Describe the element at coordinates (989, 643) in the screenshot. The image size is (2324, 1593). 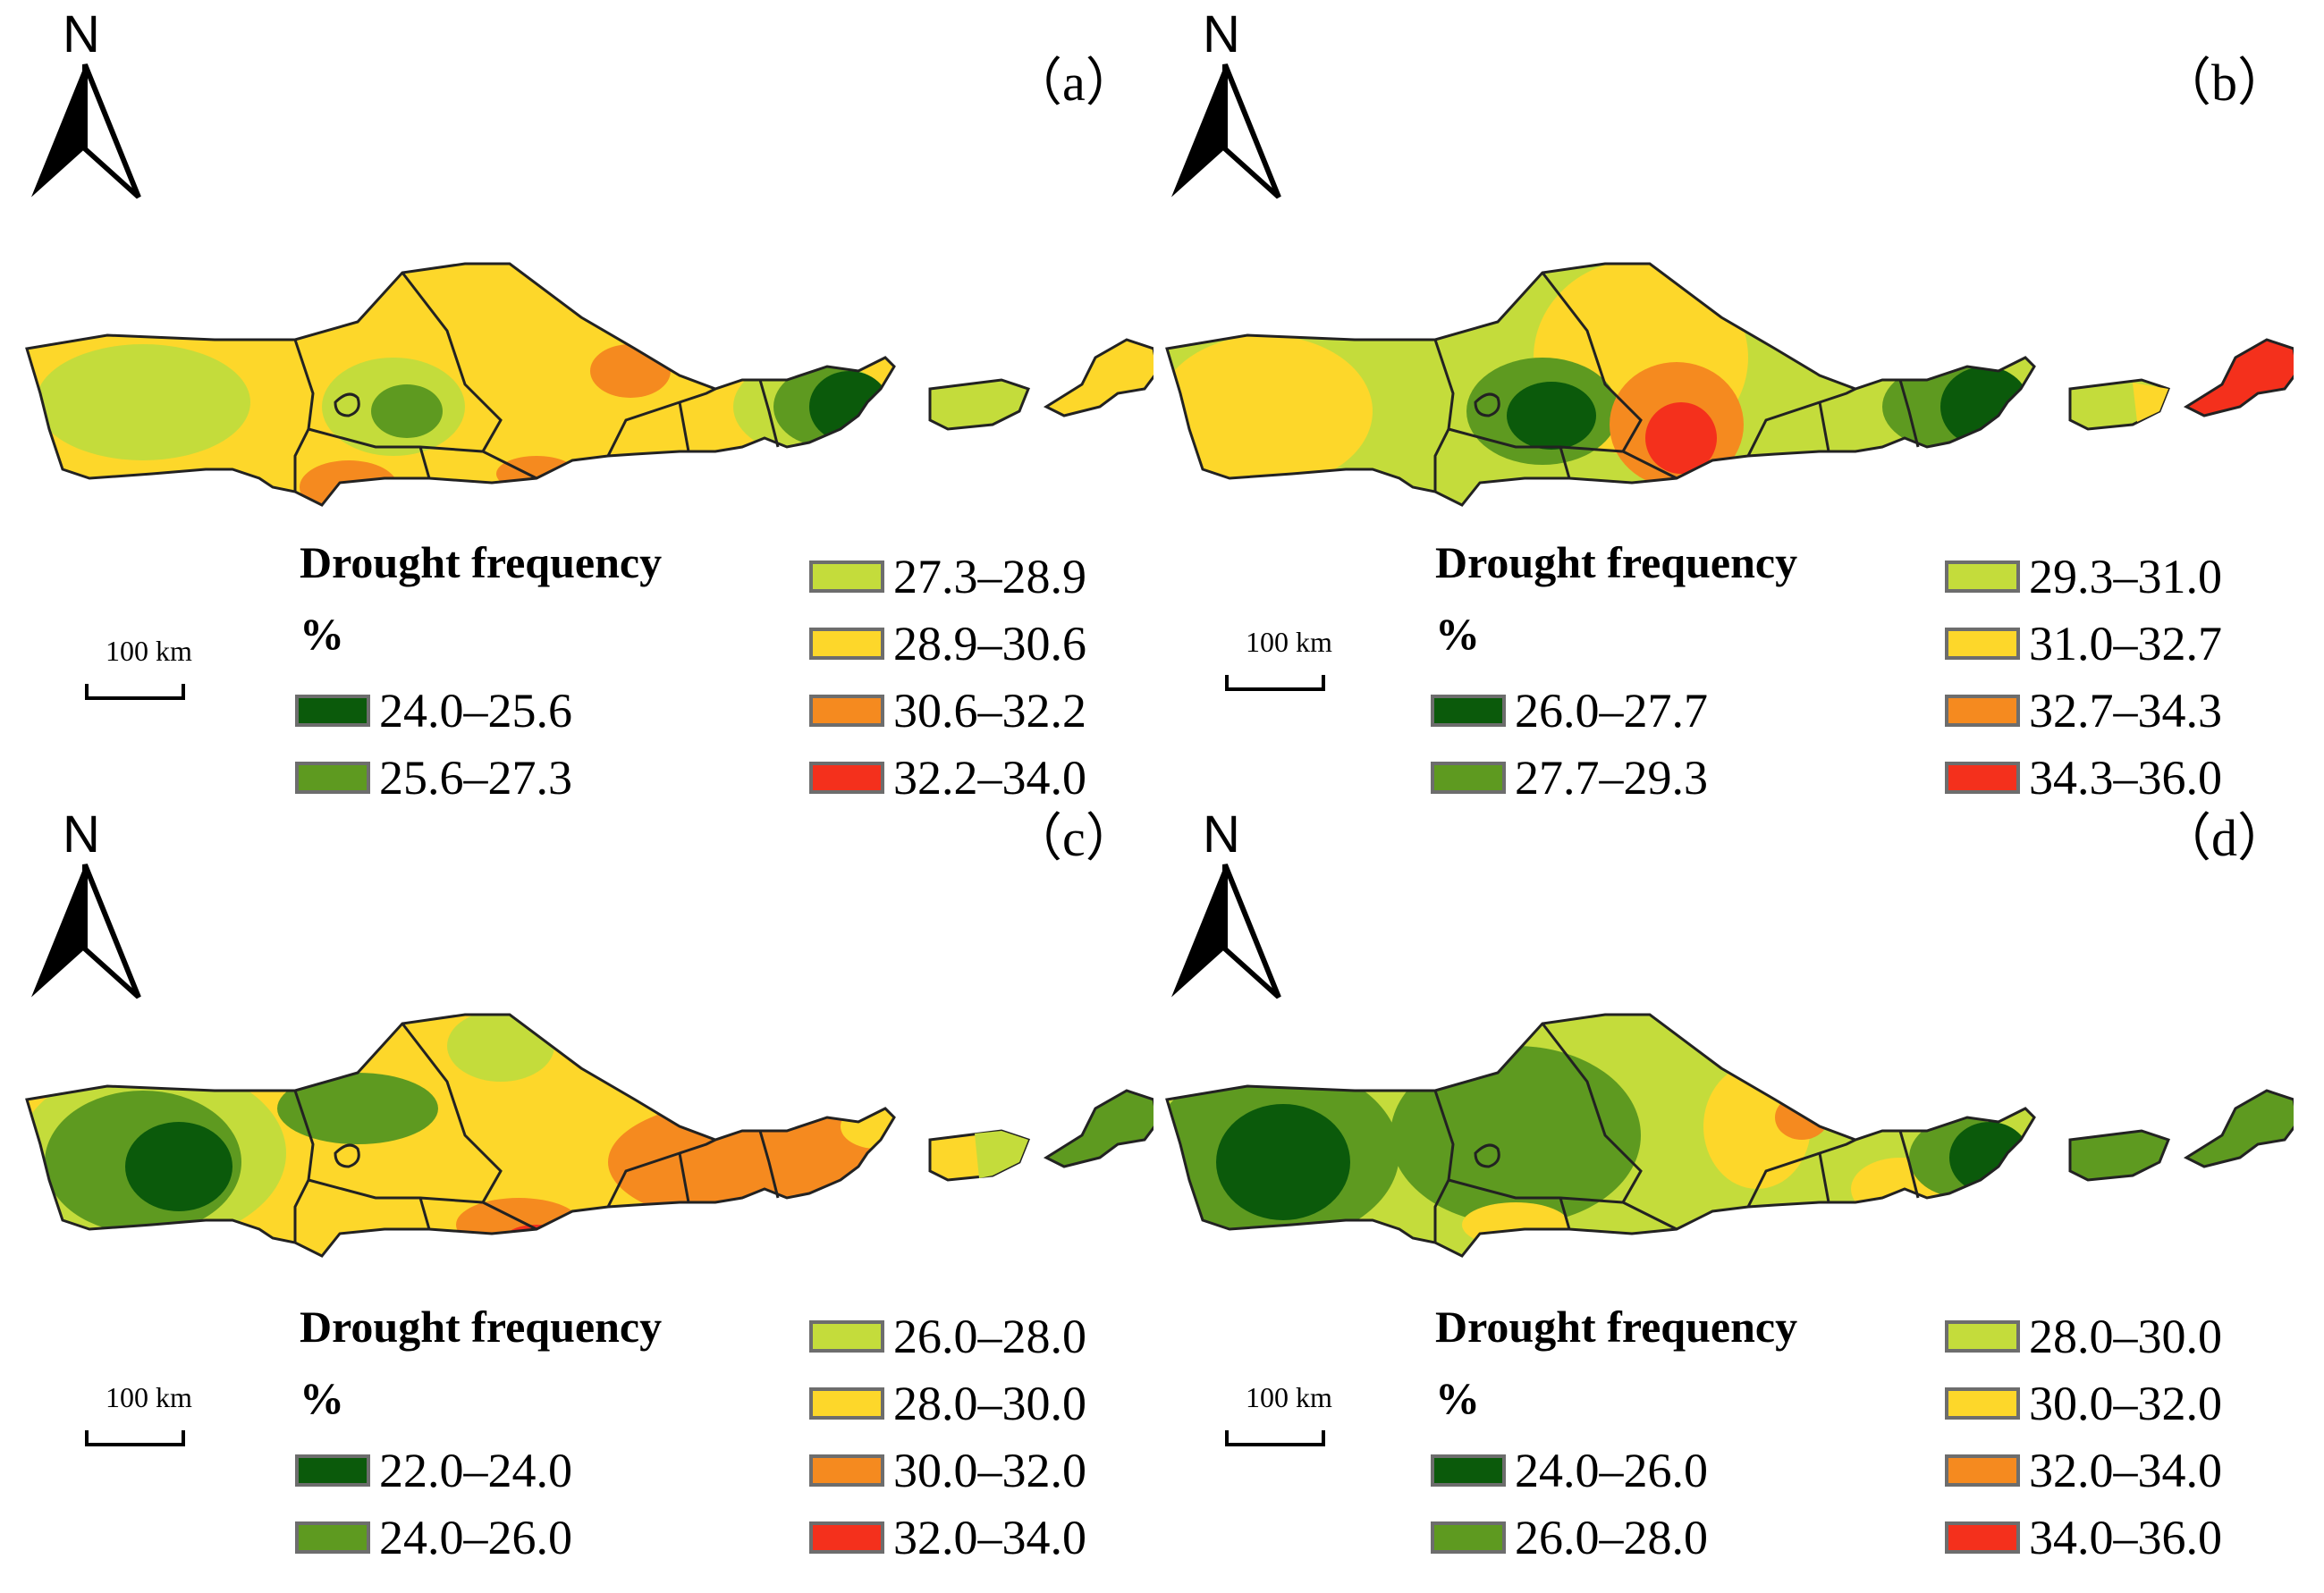
I see `legend-label: 28.9–30.6` at that location.